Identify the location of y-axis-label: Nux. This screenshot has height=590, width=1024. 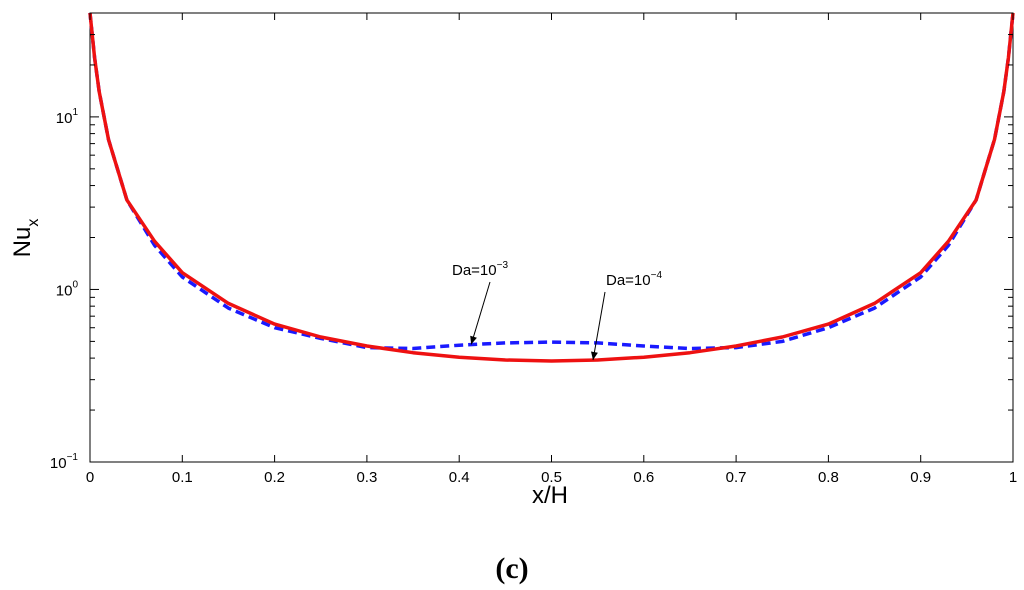
(25, 238).